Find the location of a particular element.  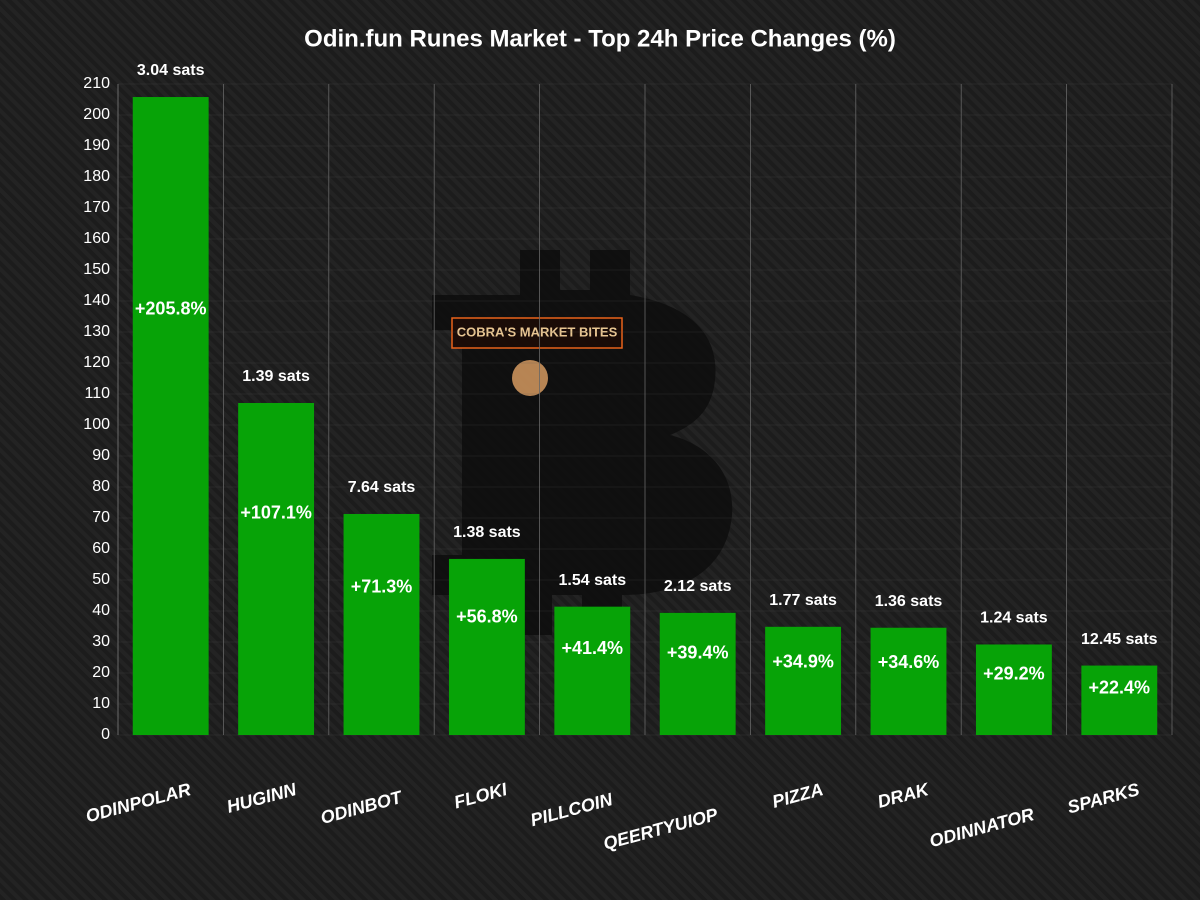

watermark-logo: COBRA'S MARKET BITES is located at coordinates (582, 442).